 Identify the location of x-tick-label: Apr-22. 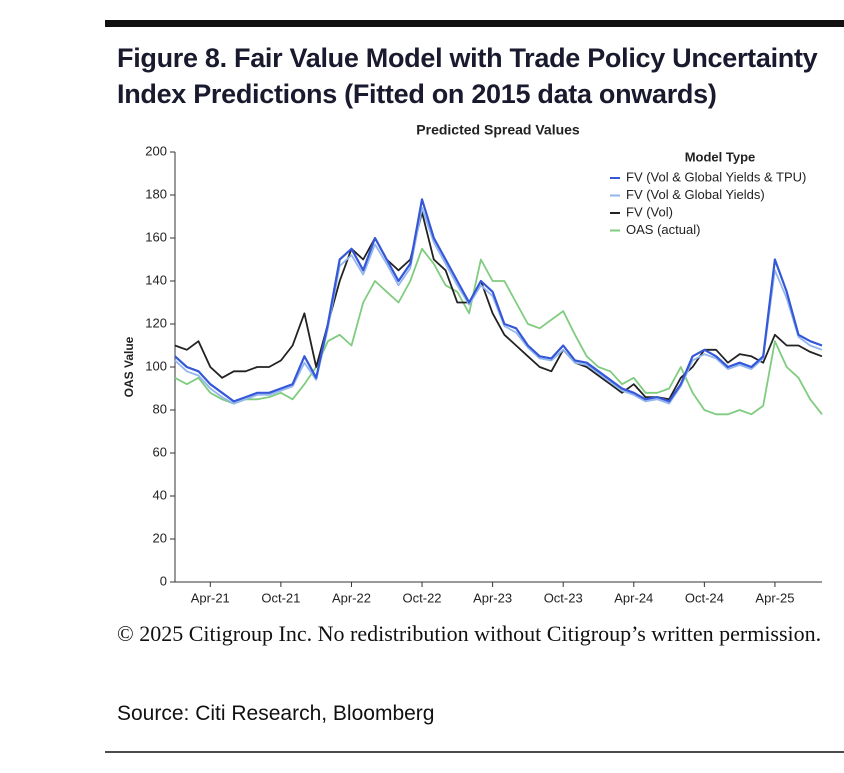
(351, 597).